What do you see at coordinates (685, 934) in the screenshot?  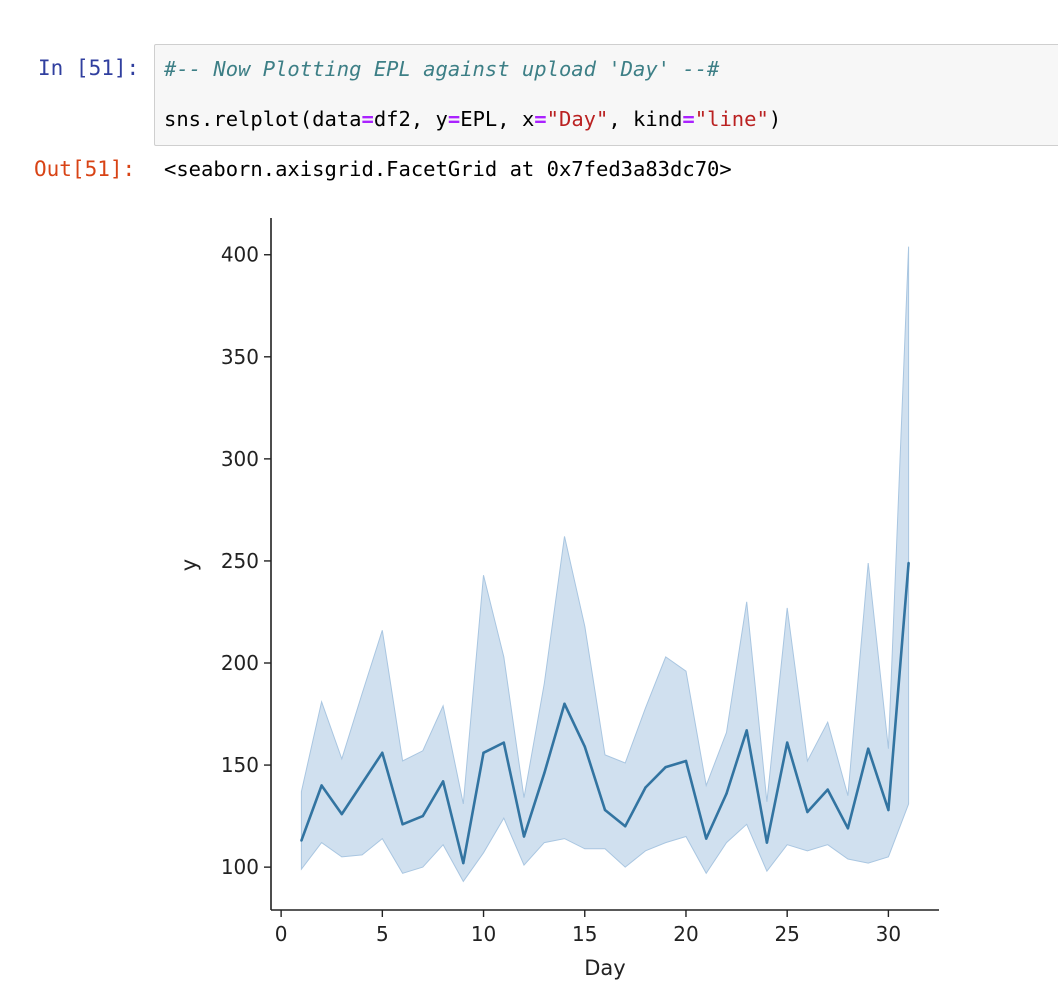 I see `x-tick-label: 20` at bounding box center [685, 934].